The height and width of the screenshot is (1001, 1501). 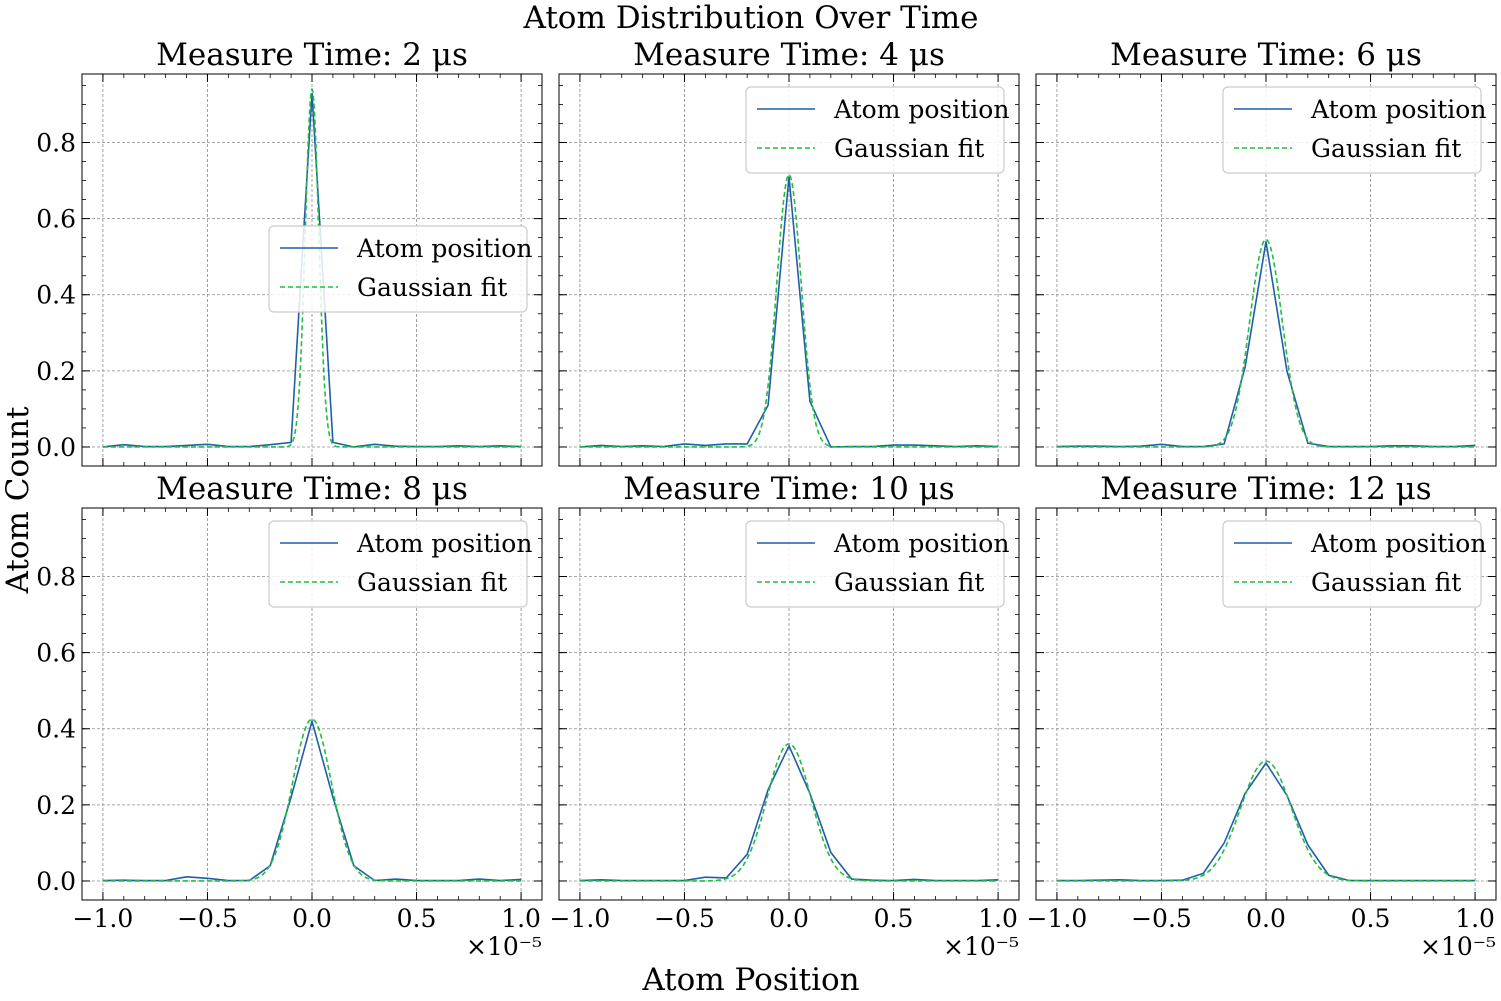 I want to click on y-axis-label: Atom Count, so click(x=18, y=500).